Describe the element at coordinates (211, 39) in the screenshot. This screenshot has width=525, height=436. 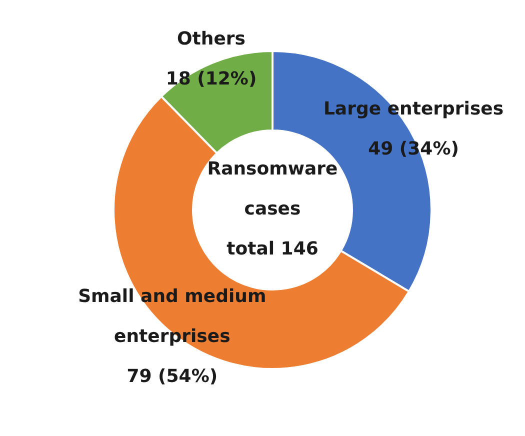
I see `slice-label: Others` at that location.